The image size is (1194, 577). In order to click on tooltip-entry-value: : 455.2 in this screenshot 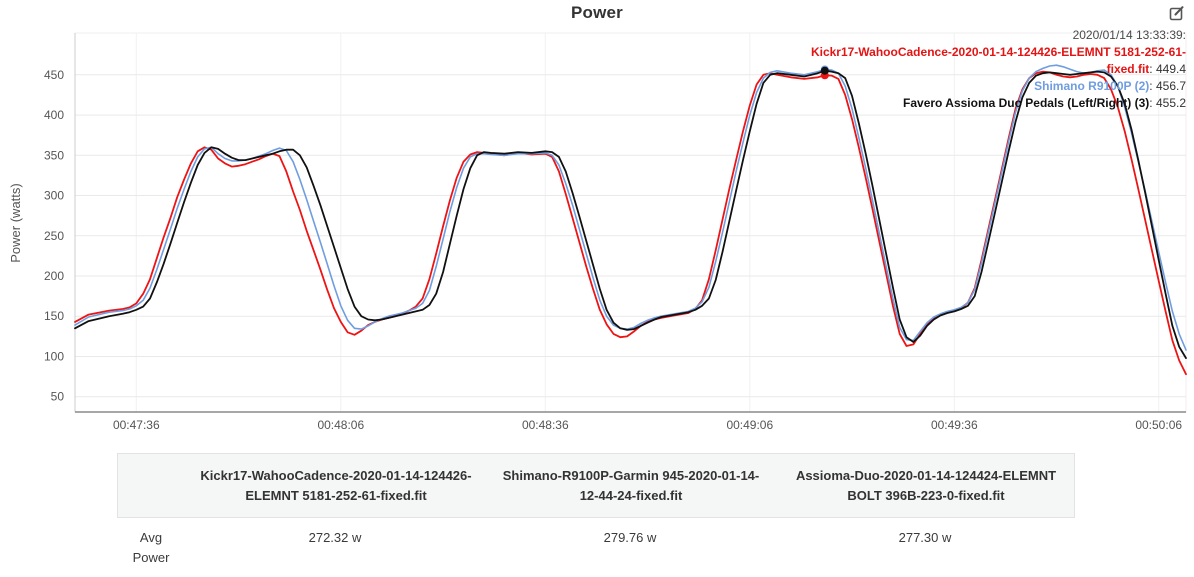, I will do `click(1167, 103)`.